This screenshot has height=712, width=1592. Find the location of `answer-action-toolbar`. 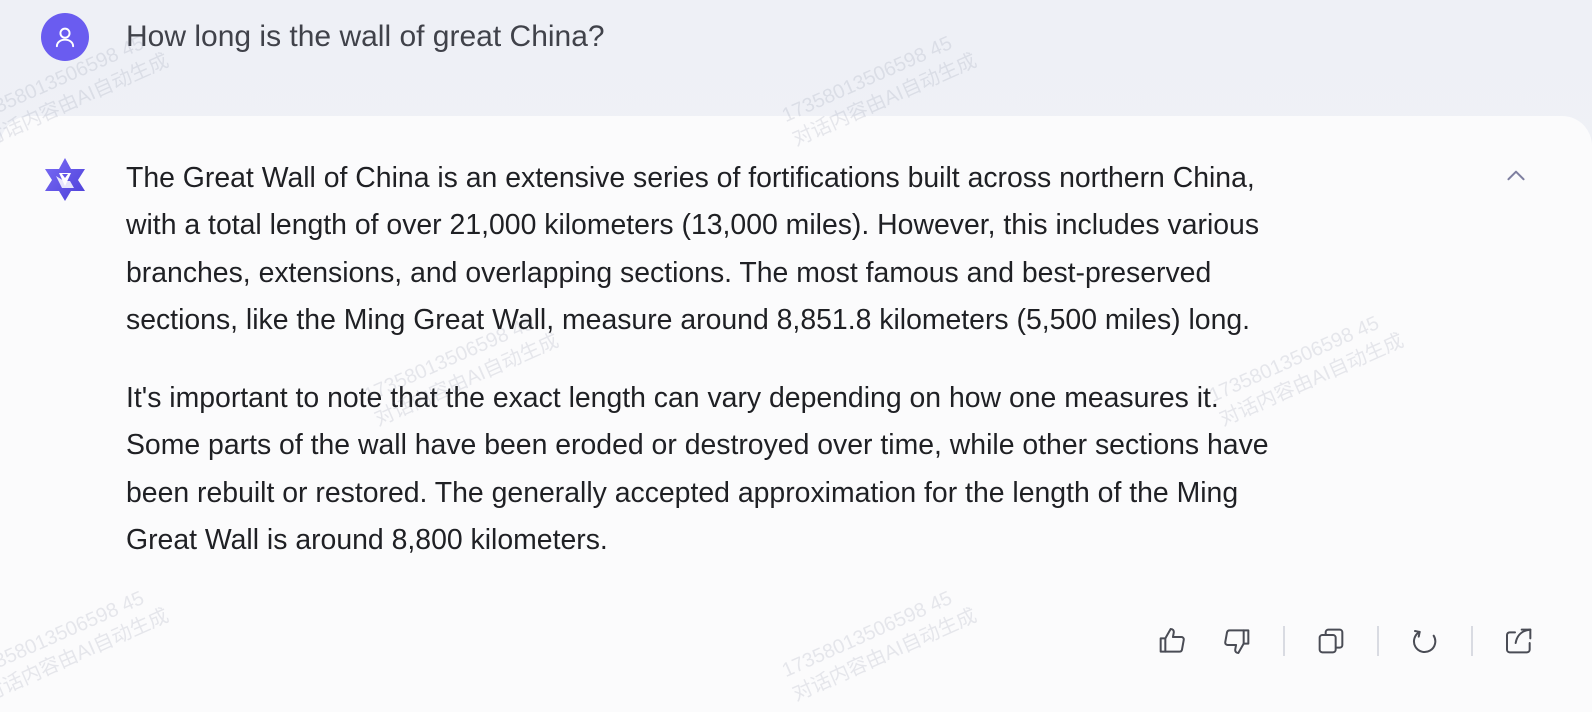

answer-action-toolbar is located at coordinates (1345, 641).